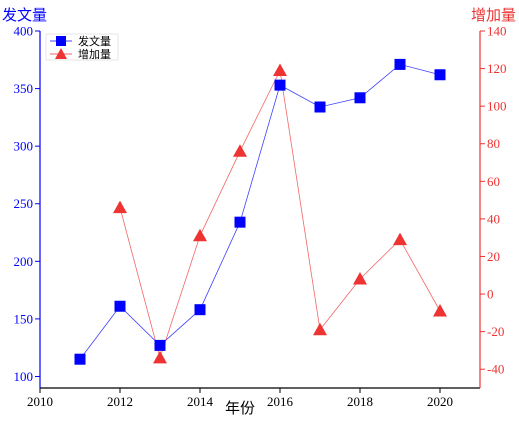 This screenshot has width=519, height=421. What do you see at coordinates (24, 376) in the screenshot?
I see `left-y-tick-label: 100` at bounding box center [24, 376].